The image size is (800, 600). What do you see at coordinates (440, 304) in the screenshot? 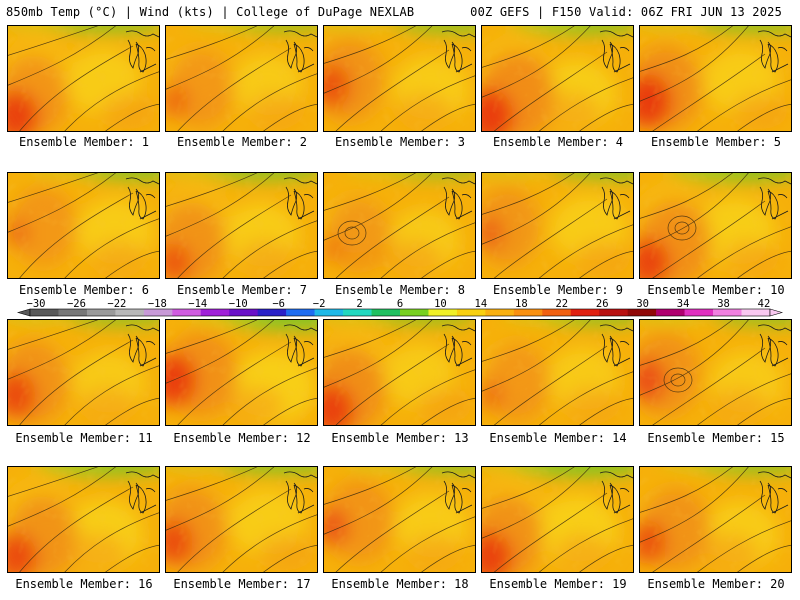
I see `colorbar-tick-label: 10` at bounding box center [440, 304].